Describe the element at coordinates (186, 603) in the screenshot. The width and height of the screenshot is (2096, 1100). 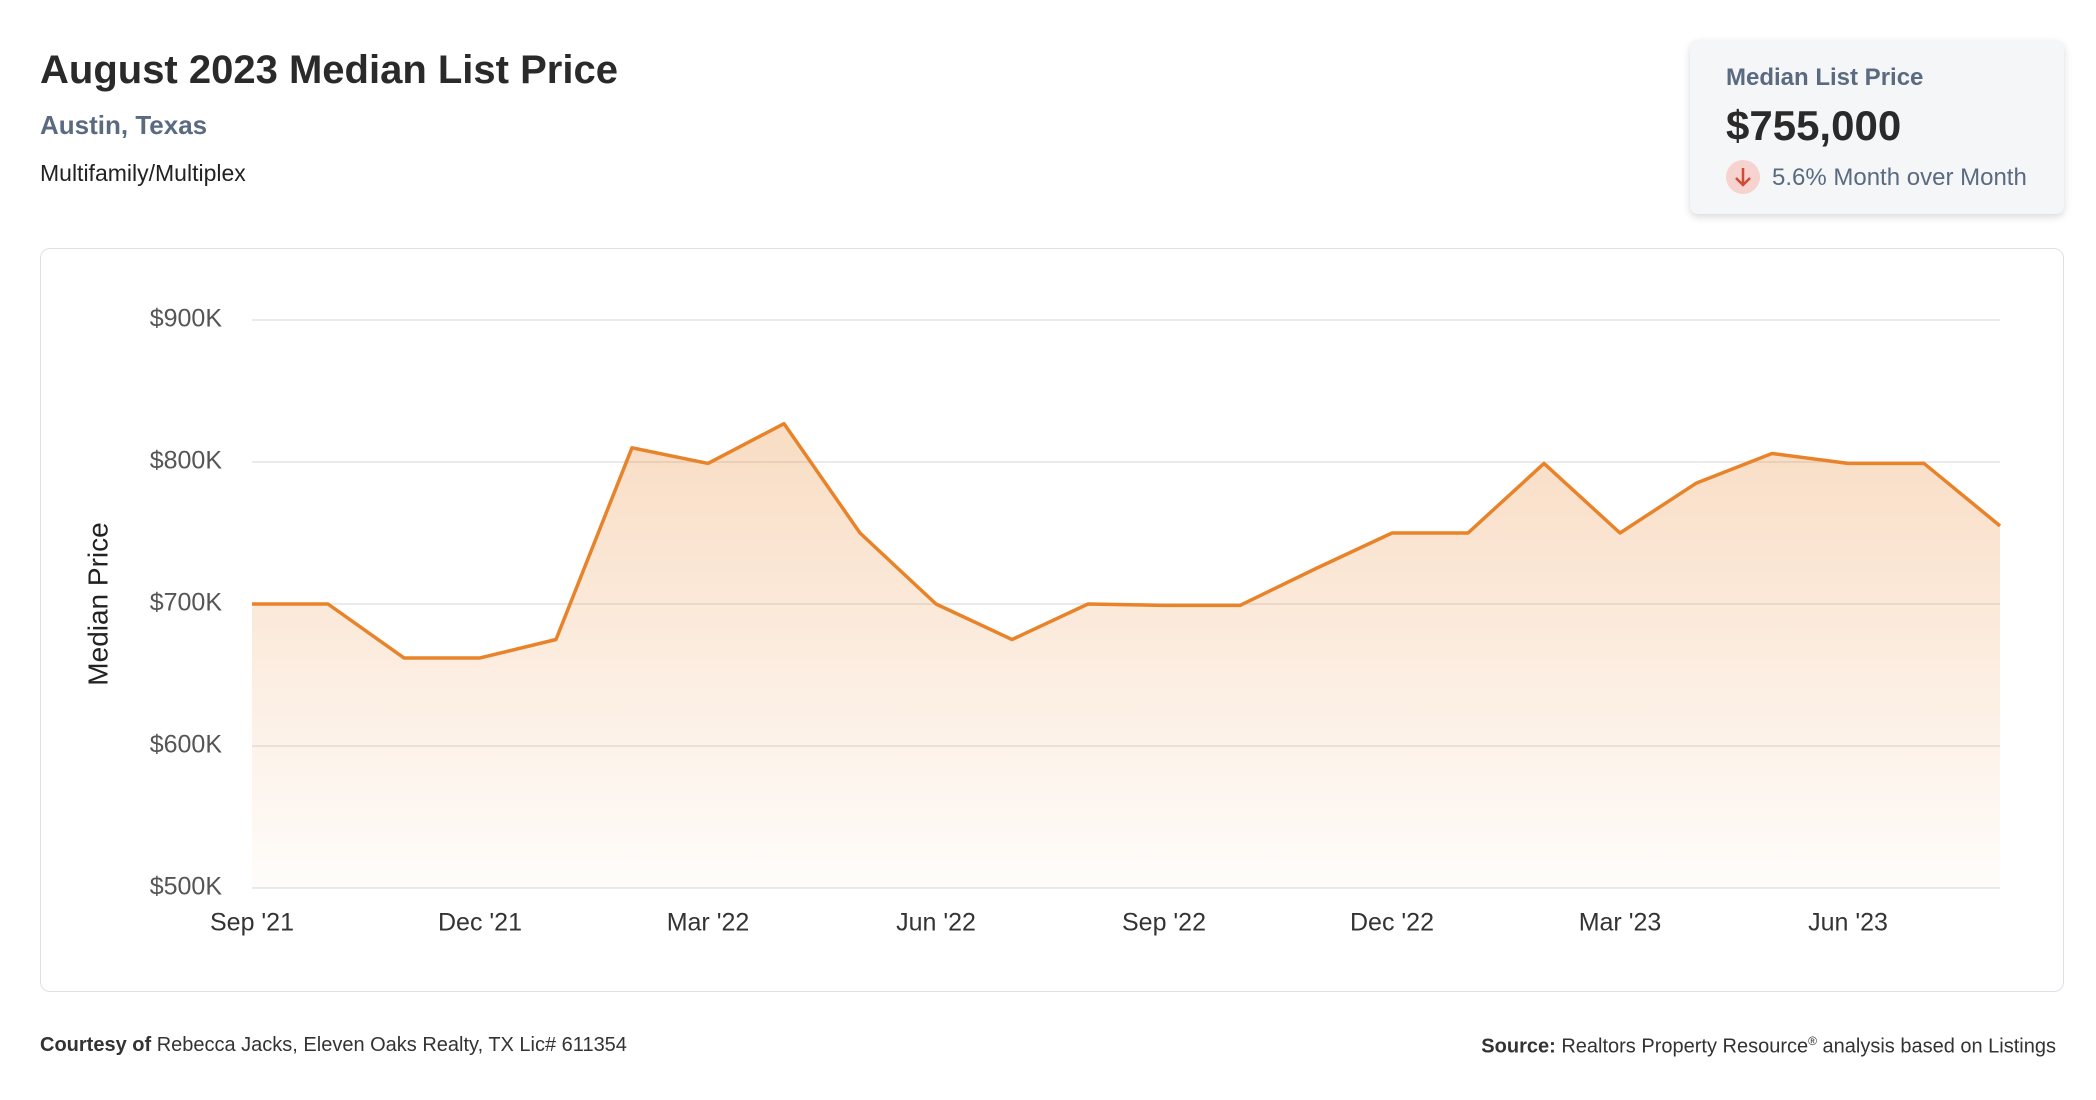
I see `y-tick-label: $700K` at that location.